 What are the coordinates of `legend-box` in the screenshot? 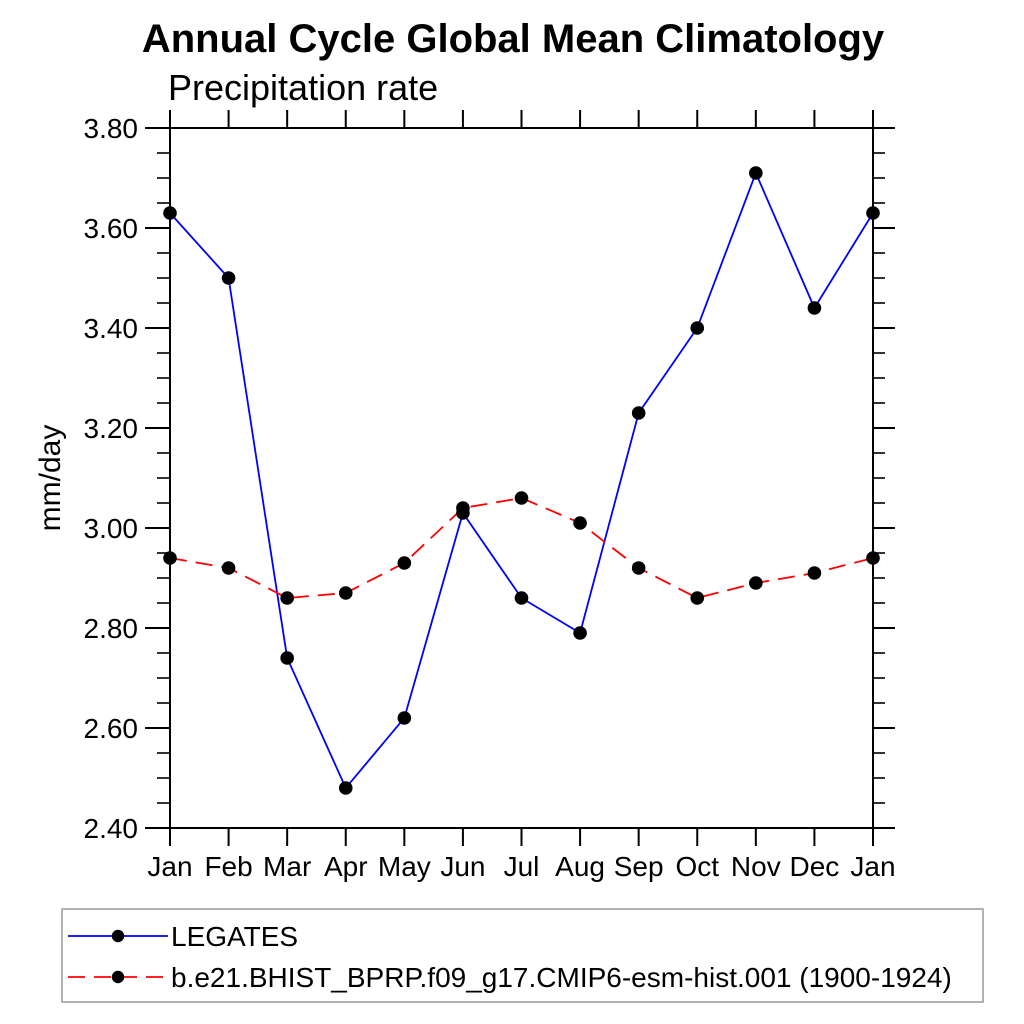 It's located at (522, 955).